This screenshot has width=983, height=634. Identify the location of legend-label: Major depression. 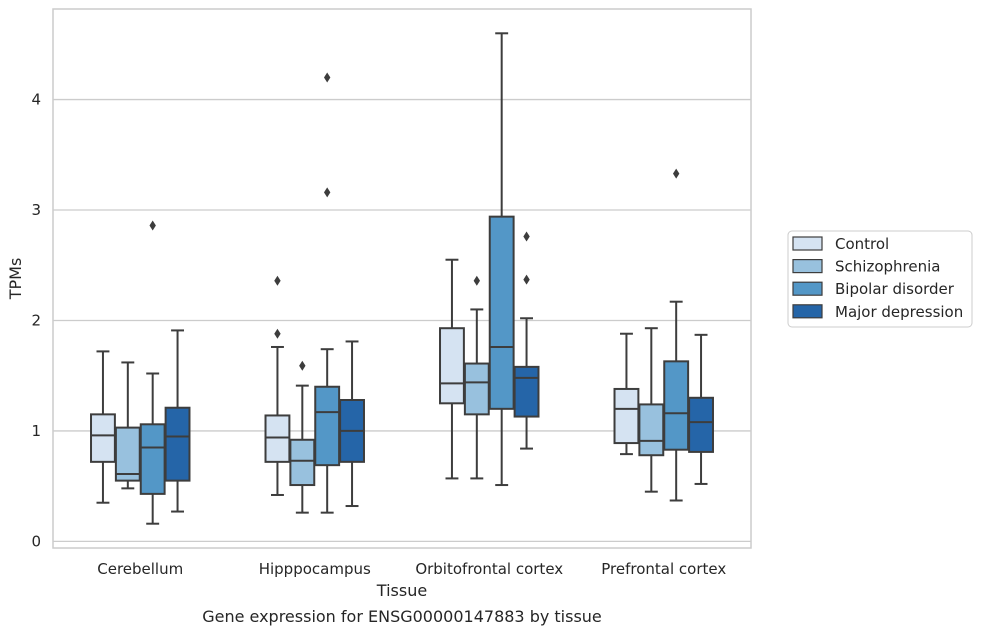
(899, 312).